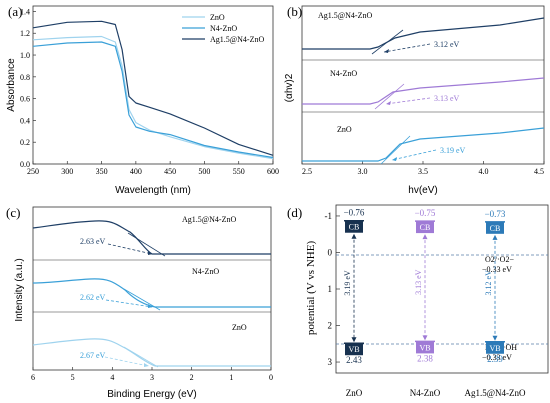  Describe the element at coordinates (33, 171) in the screenshot. I see `panel-a-x-tick-label: 250` at that location.